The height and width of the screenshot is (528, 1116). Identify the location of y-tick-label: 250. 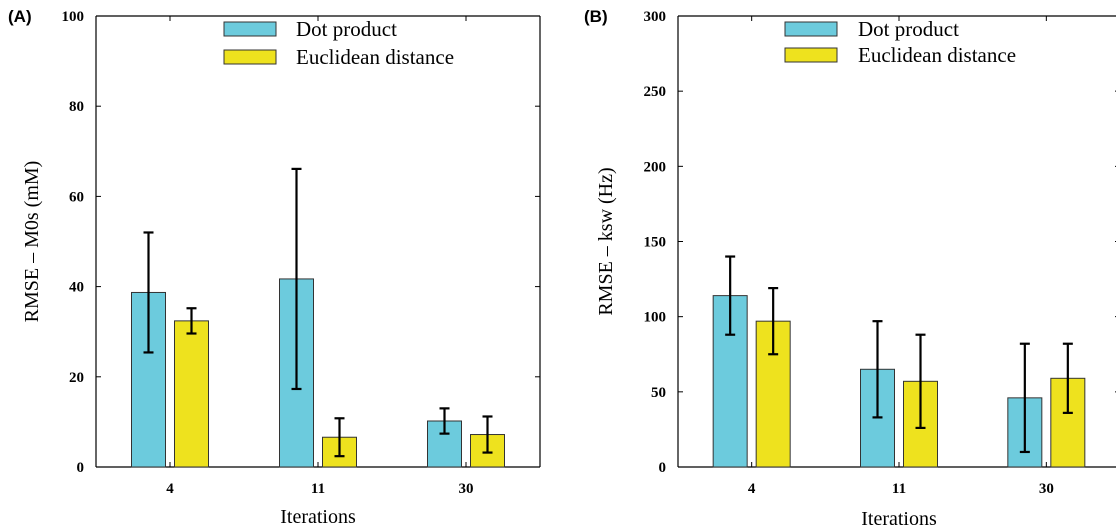
(655, 92).